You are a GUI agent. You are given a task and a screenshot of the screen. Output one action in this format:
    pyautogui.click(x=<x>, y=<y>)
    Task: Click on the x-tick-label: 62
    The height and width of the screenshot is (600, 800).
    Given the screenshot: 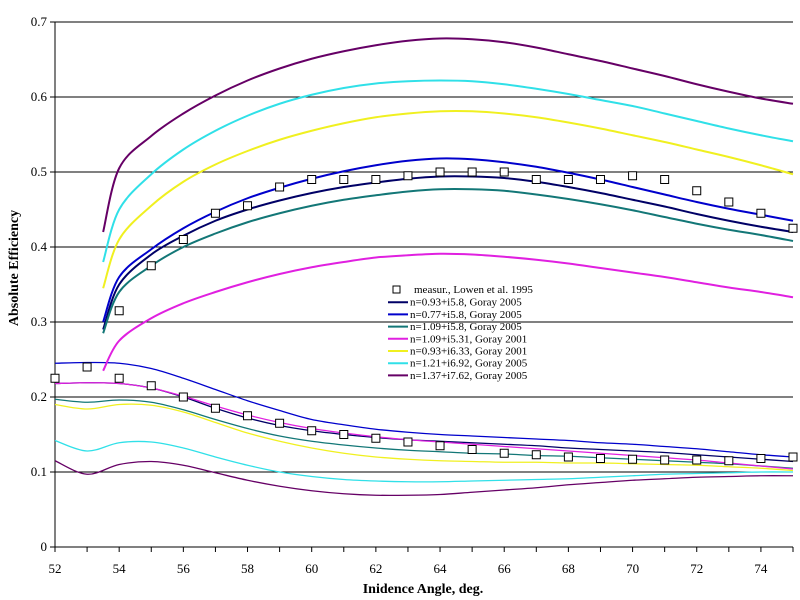 What is the action you would take?
    pyautogui.click(x=375, y=568)
    